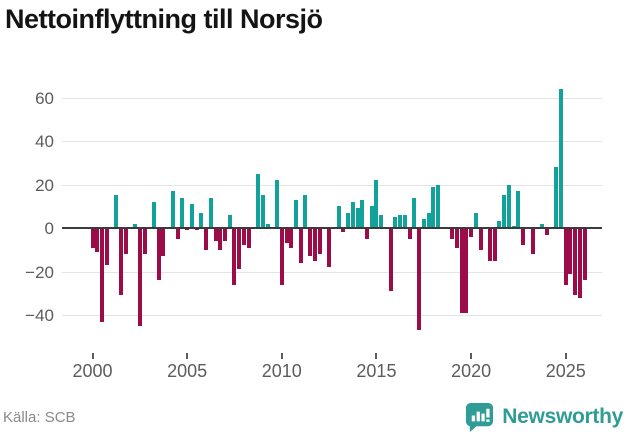 The height and width of the screenshot is (439, 631). Describe the element at coordinates (471, 371) in the screenshot. I see `x-axis-tick-label: 2020` at that location.